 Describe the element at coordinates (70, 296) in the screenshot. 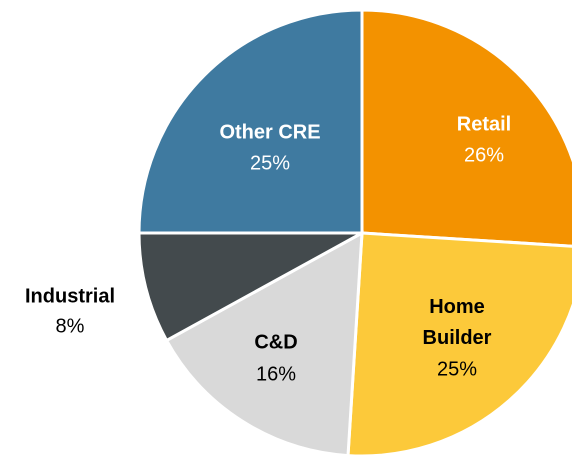

I see `slice-label: Industrial` at that location.